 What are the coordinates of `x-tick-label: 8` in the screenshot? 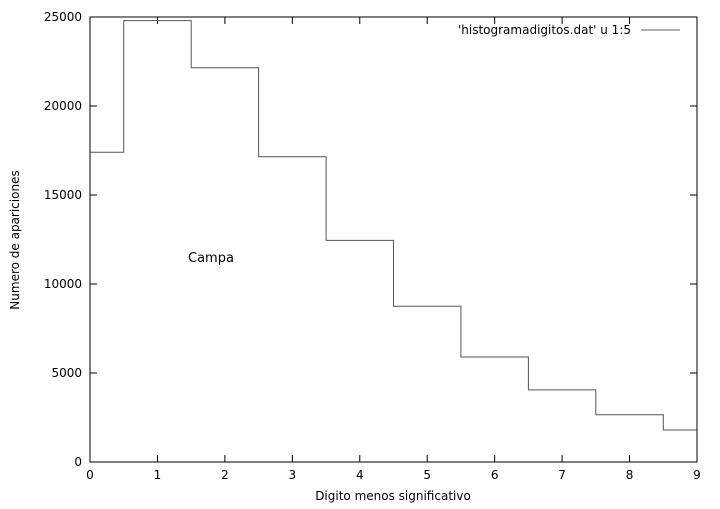 It's located at (630, 475).